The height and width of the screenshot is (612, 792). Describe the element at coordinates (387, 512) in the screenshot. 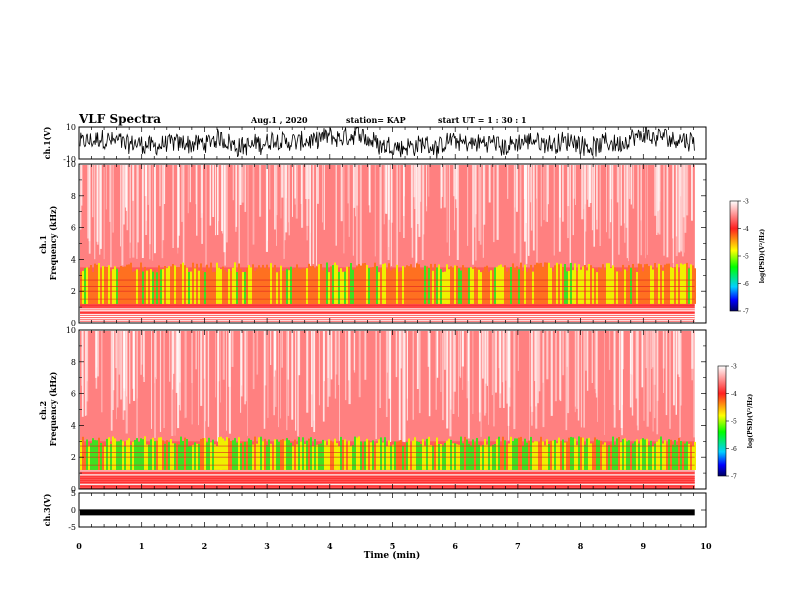

I see `ch3-waveform-line` at that location.